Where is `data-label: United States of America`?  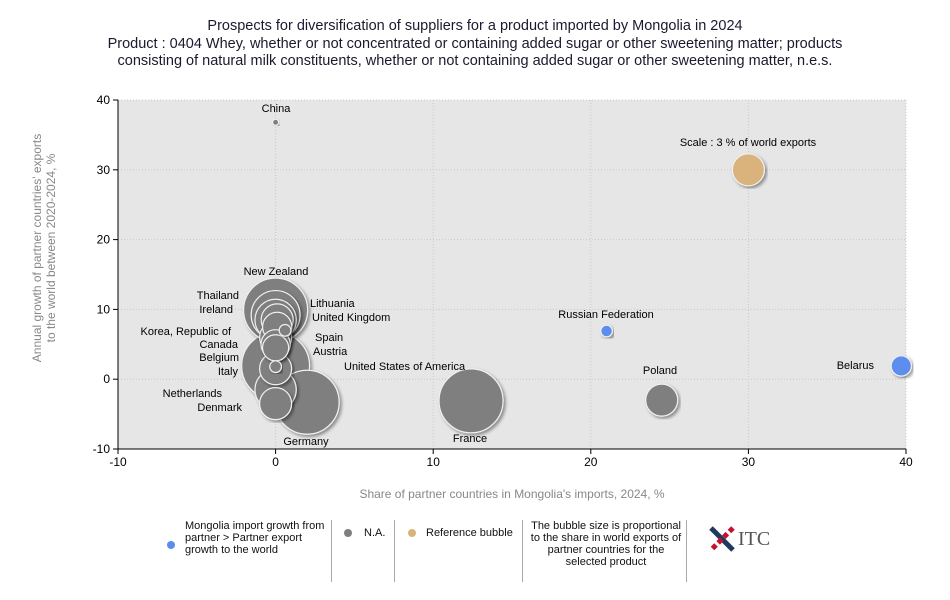
data-label: United States of America is located at coordinates (405, 367).